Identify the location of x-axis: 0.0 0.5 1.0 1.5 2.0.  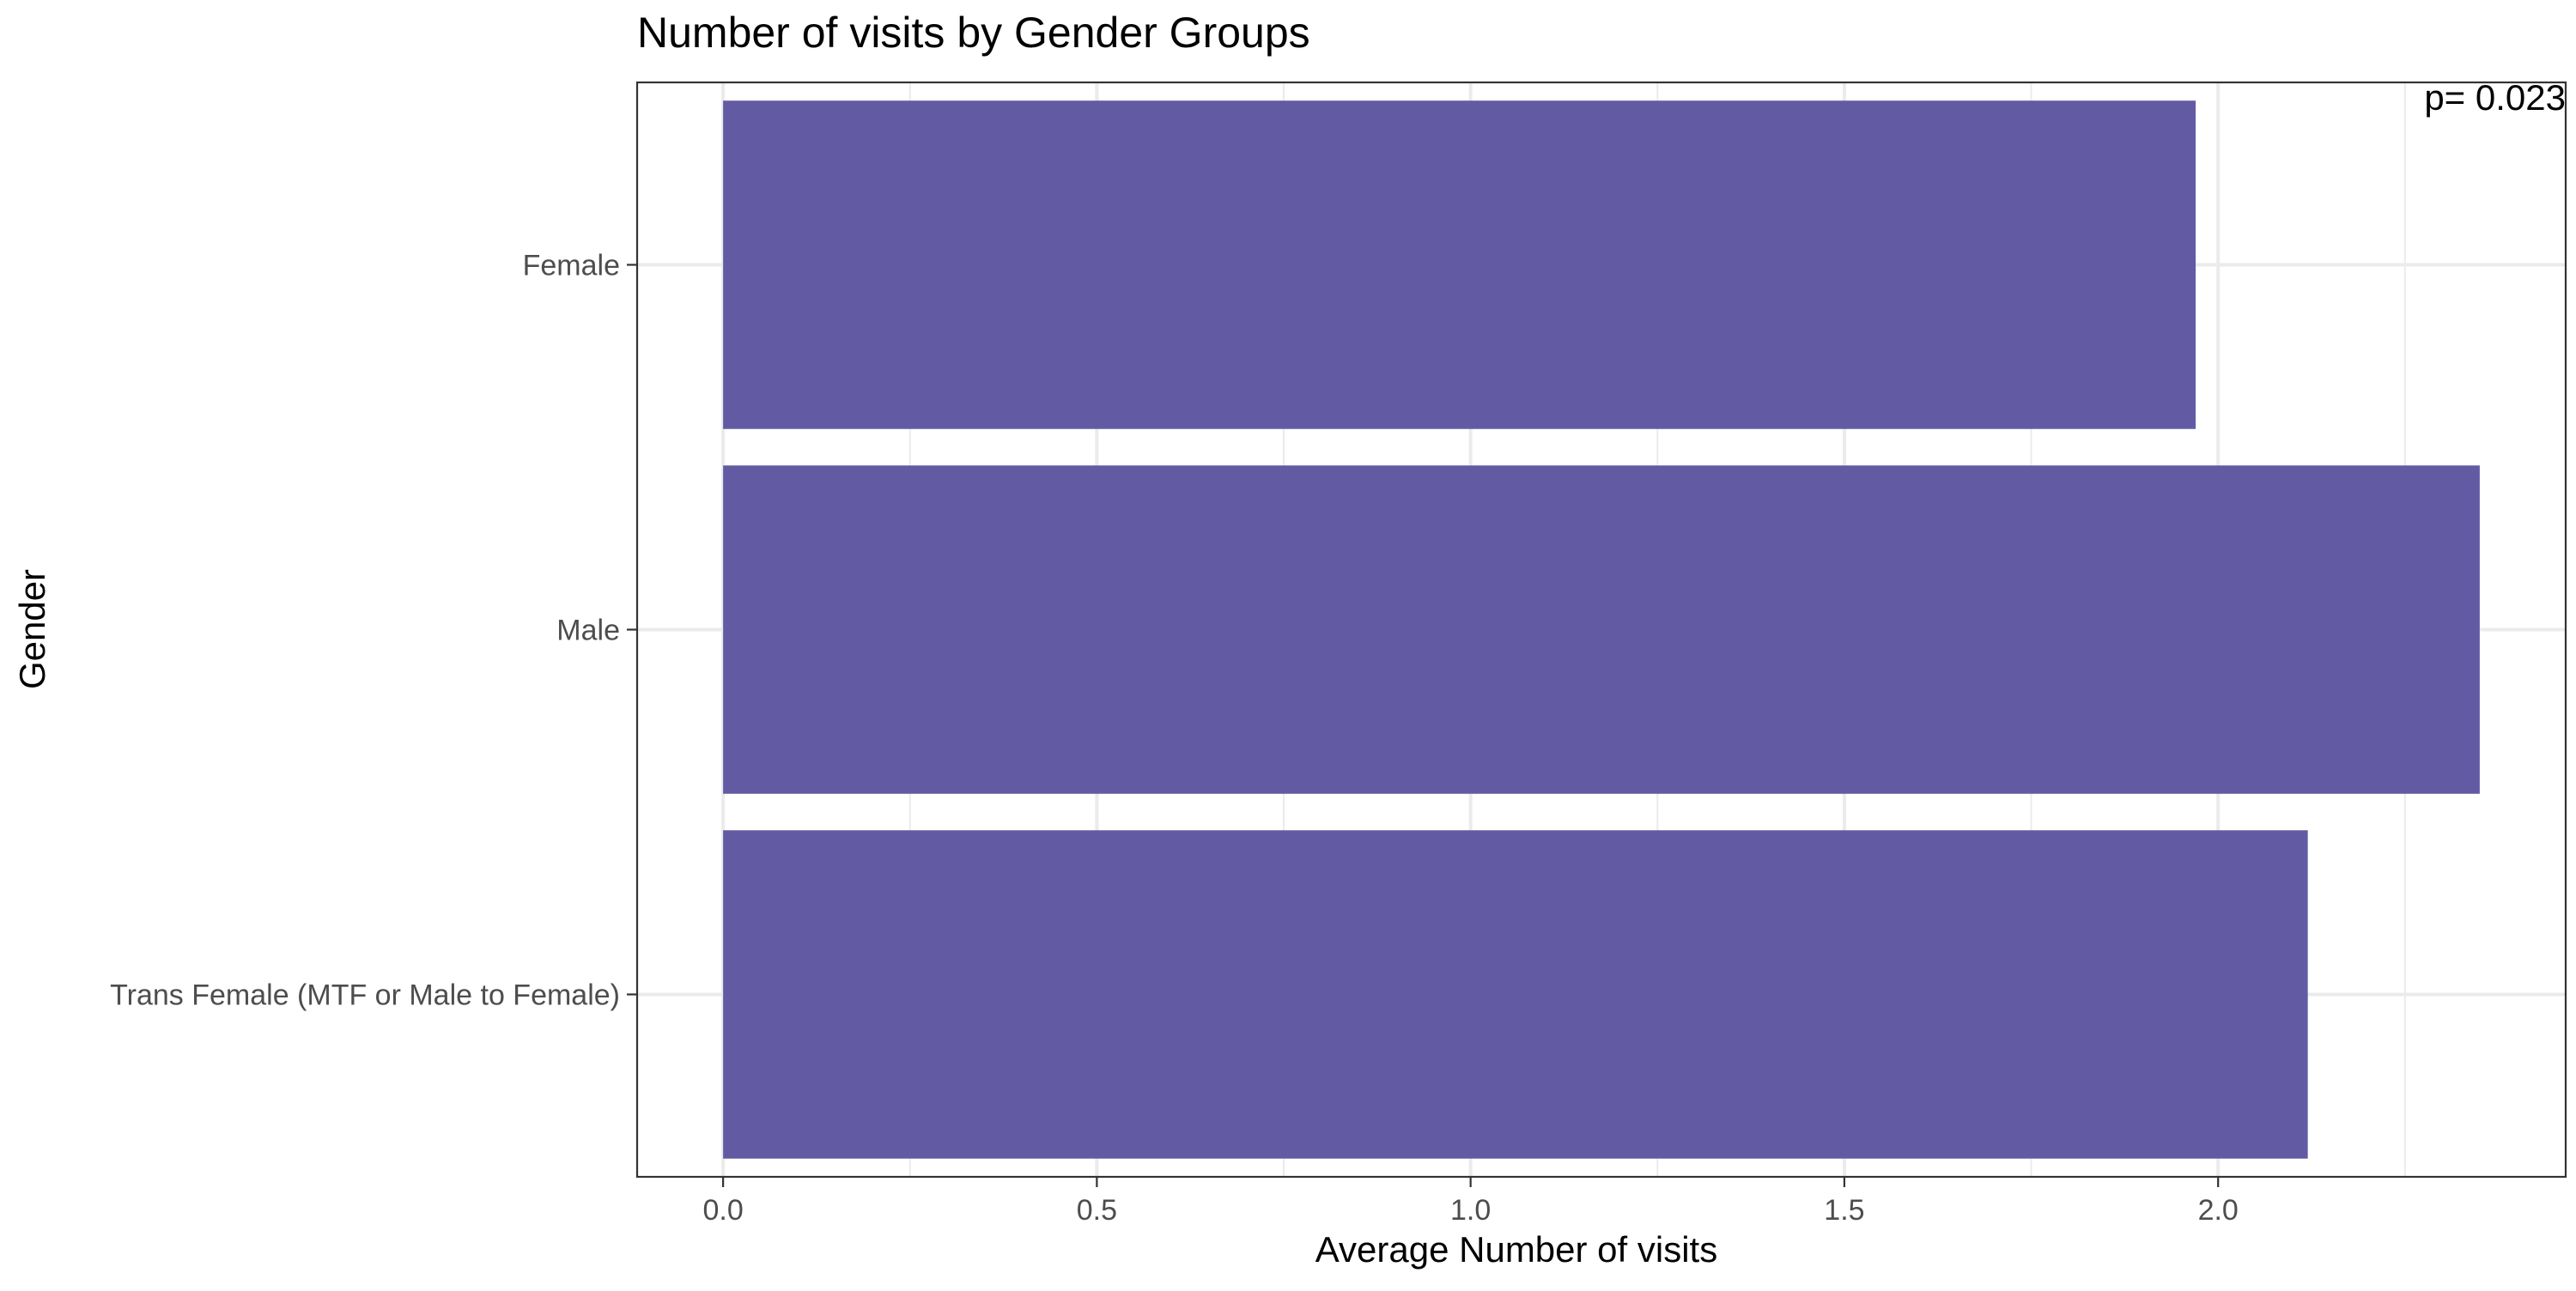
(1470, 1202).